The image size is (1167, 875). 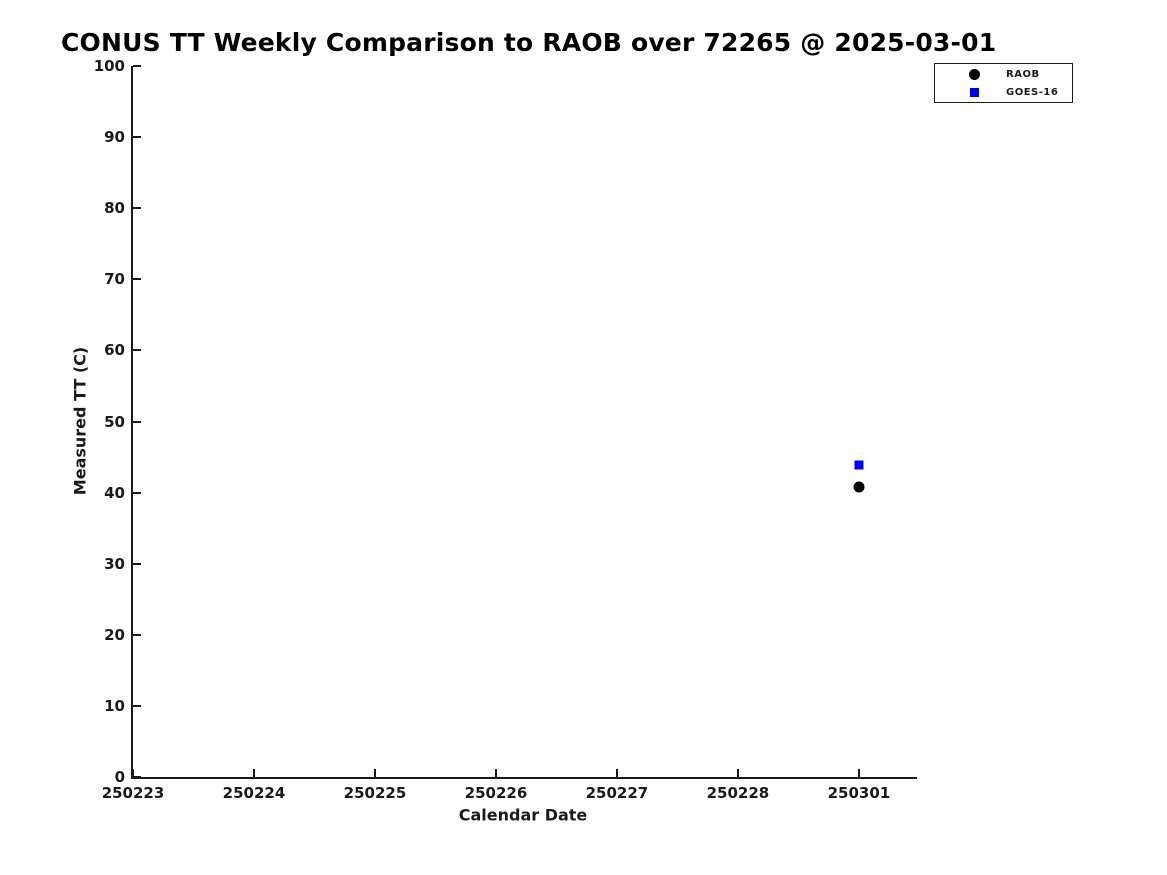 I want to click on x-tick-label: 250301, so click(x=859, y=793).